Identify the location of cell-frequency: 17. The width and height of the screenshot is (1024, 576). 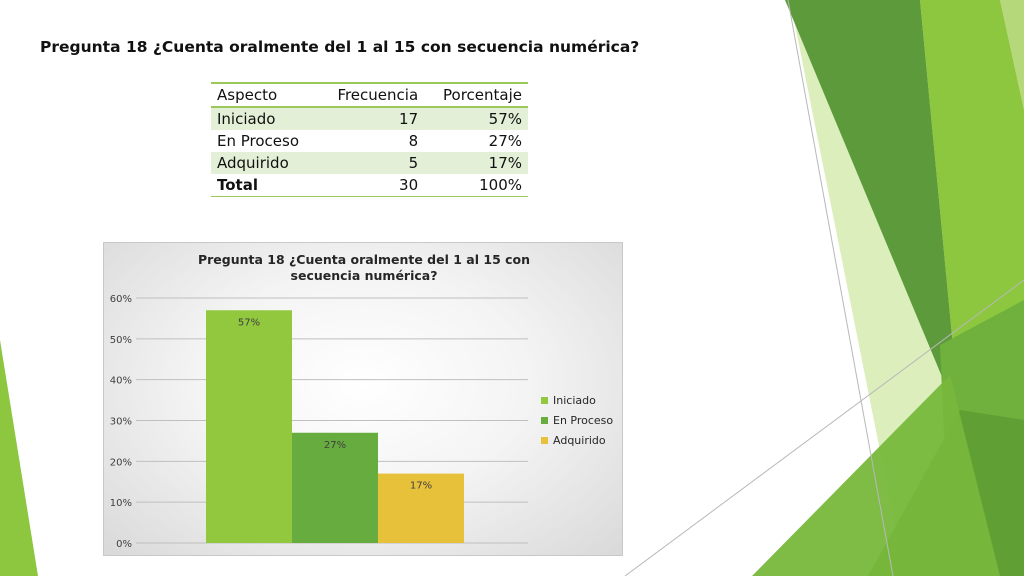
(371, 118).